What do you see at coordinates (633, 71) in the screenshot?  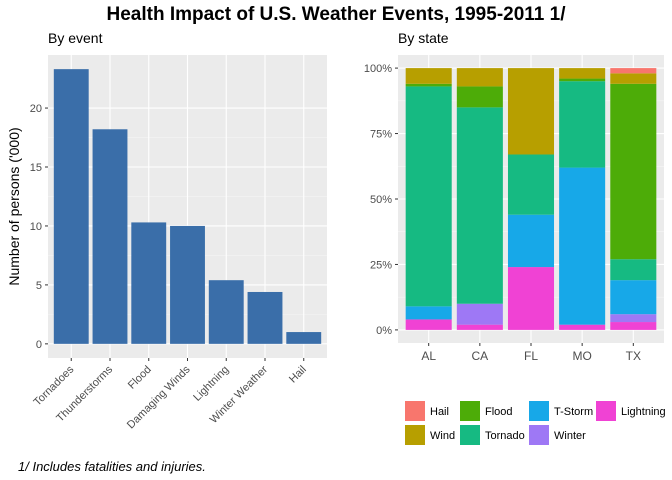 I see `segment-tx-hail` at bounding box center [633, 71].